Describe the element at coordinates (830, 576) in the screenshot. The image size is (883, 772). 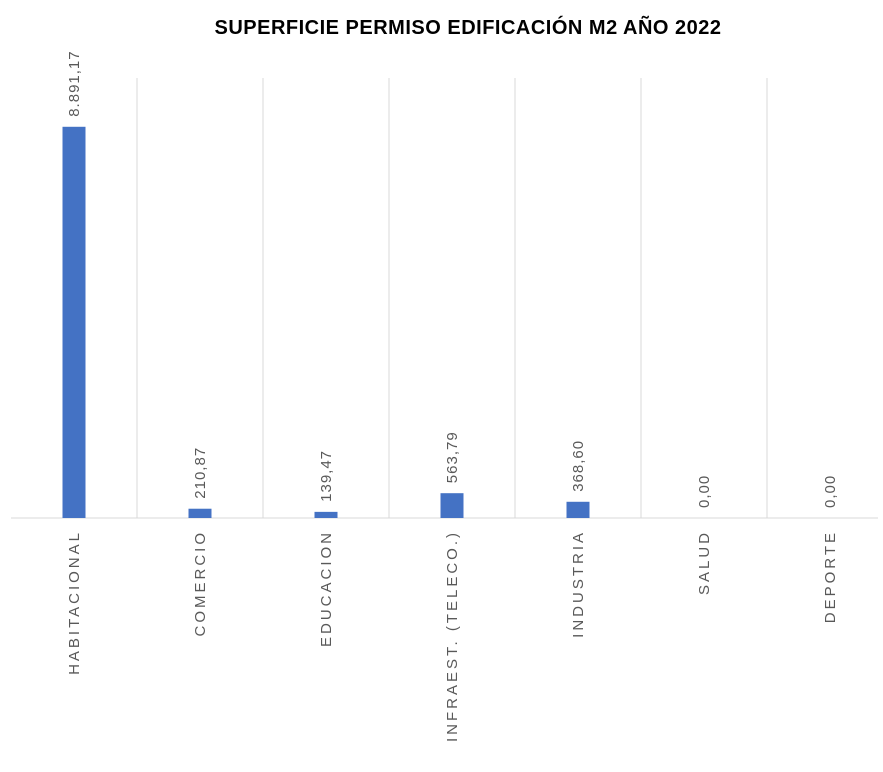
I see `x-tick-label: DEPORTE` at that location.